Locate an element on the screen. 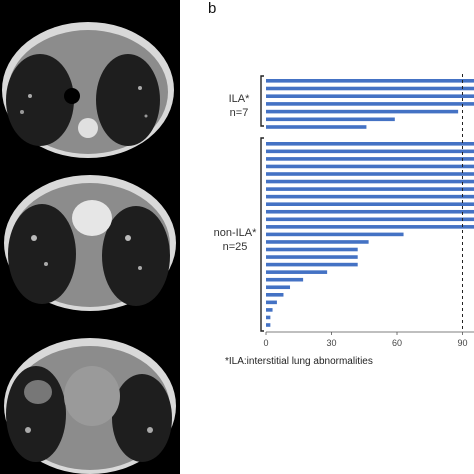  x-tick-label-60: 60 is located at coordinates (397, 343).